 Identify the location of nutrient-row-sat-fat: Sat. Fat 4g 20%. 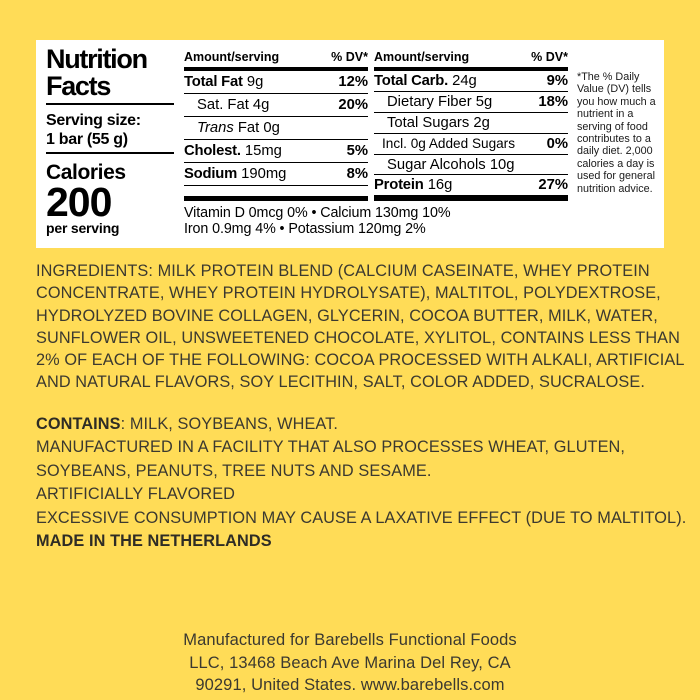
(276, 105).